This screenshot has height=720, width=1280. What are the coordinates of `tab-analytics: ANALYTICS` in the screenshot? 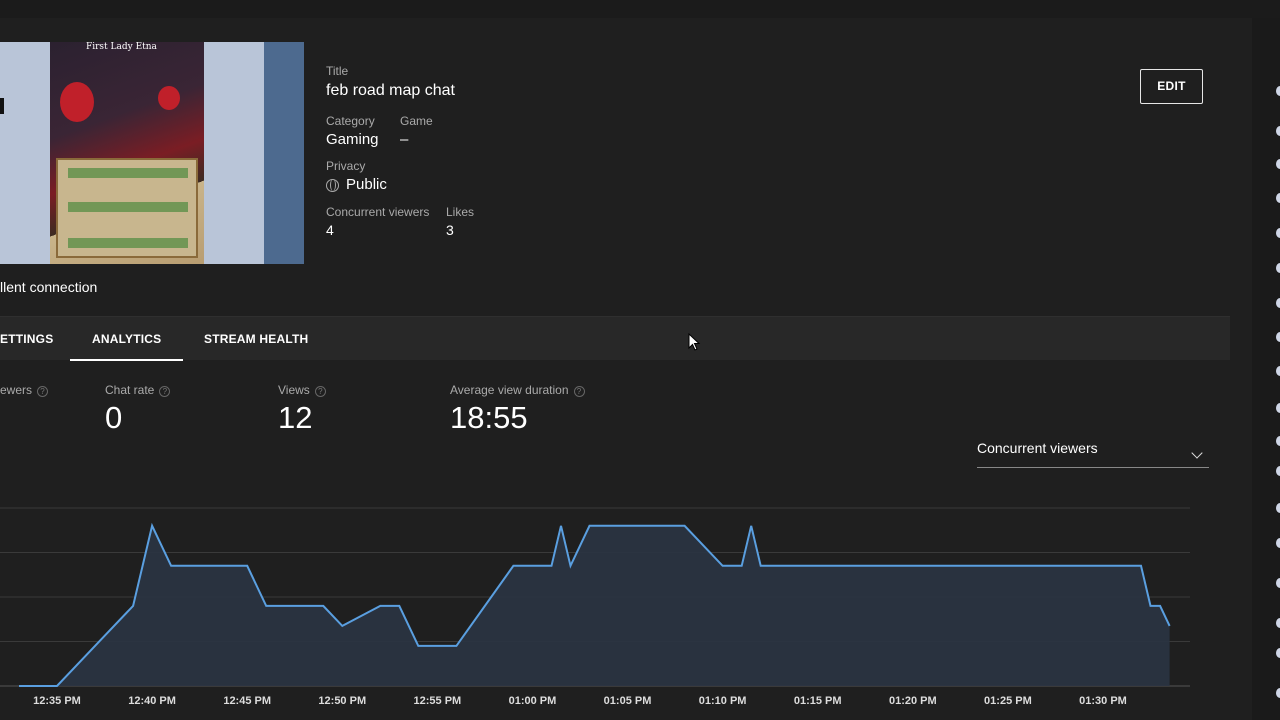 It's located at (126, 339).